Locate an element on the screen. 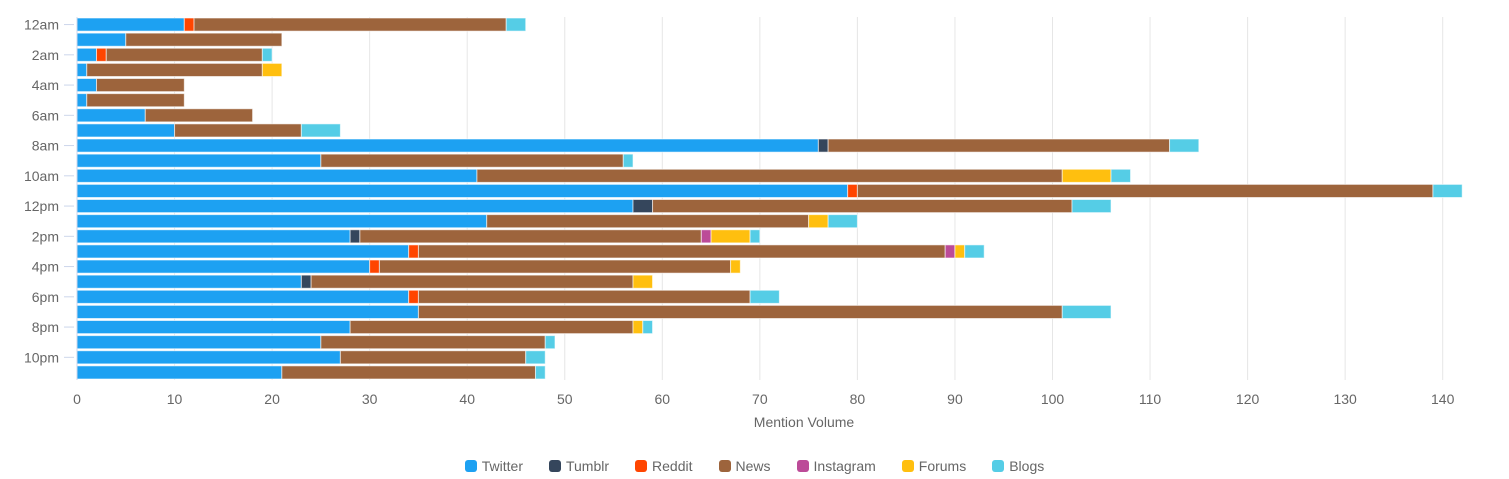 The height and width of the screenshot is (479, 1509). bar-forums-3am is located at coordinates (272, 69).